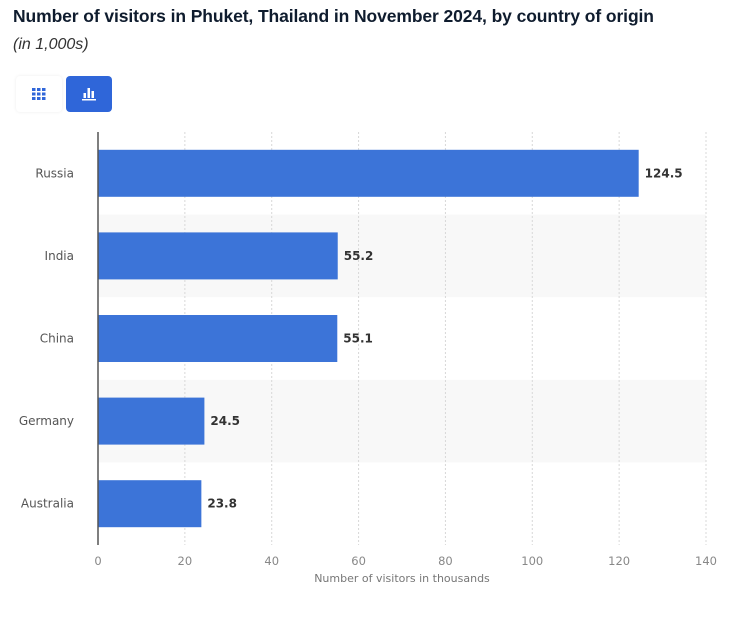 This screenshot has width=736, height=625. What do you see at coordinates (402, 578) in the screenshot?
I see `x-axis-label: Number of visitors in thousands` at bounding box center [402, 578].